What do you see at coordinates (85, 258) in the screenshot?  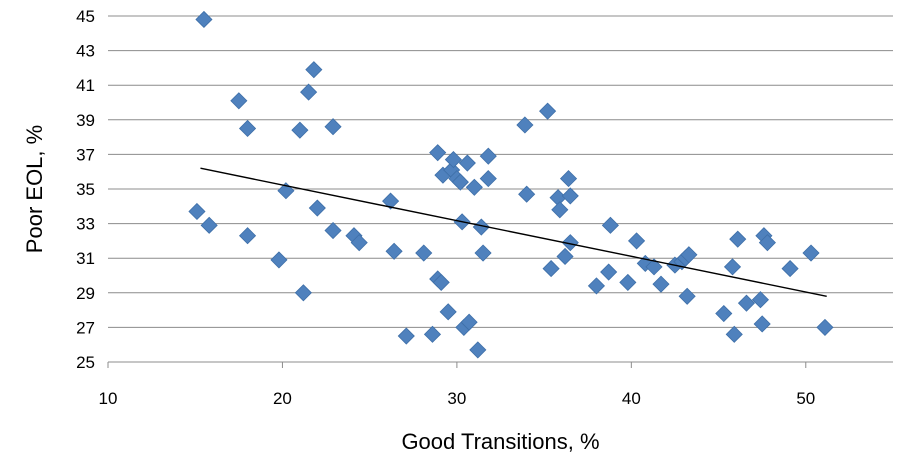 I see `y-tick-label-31: 31` at bounding box center [85, 258].